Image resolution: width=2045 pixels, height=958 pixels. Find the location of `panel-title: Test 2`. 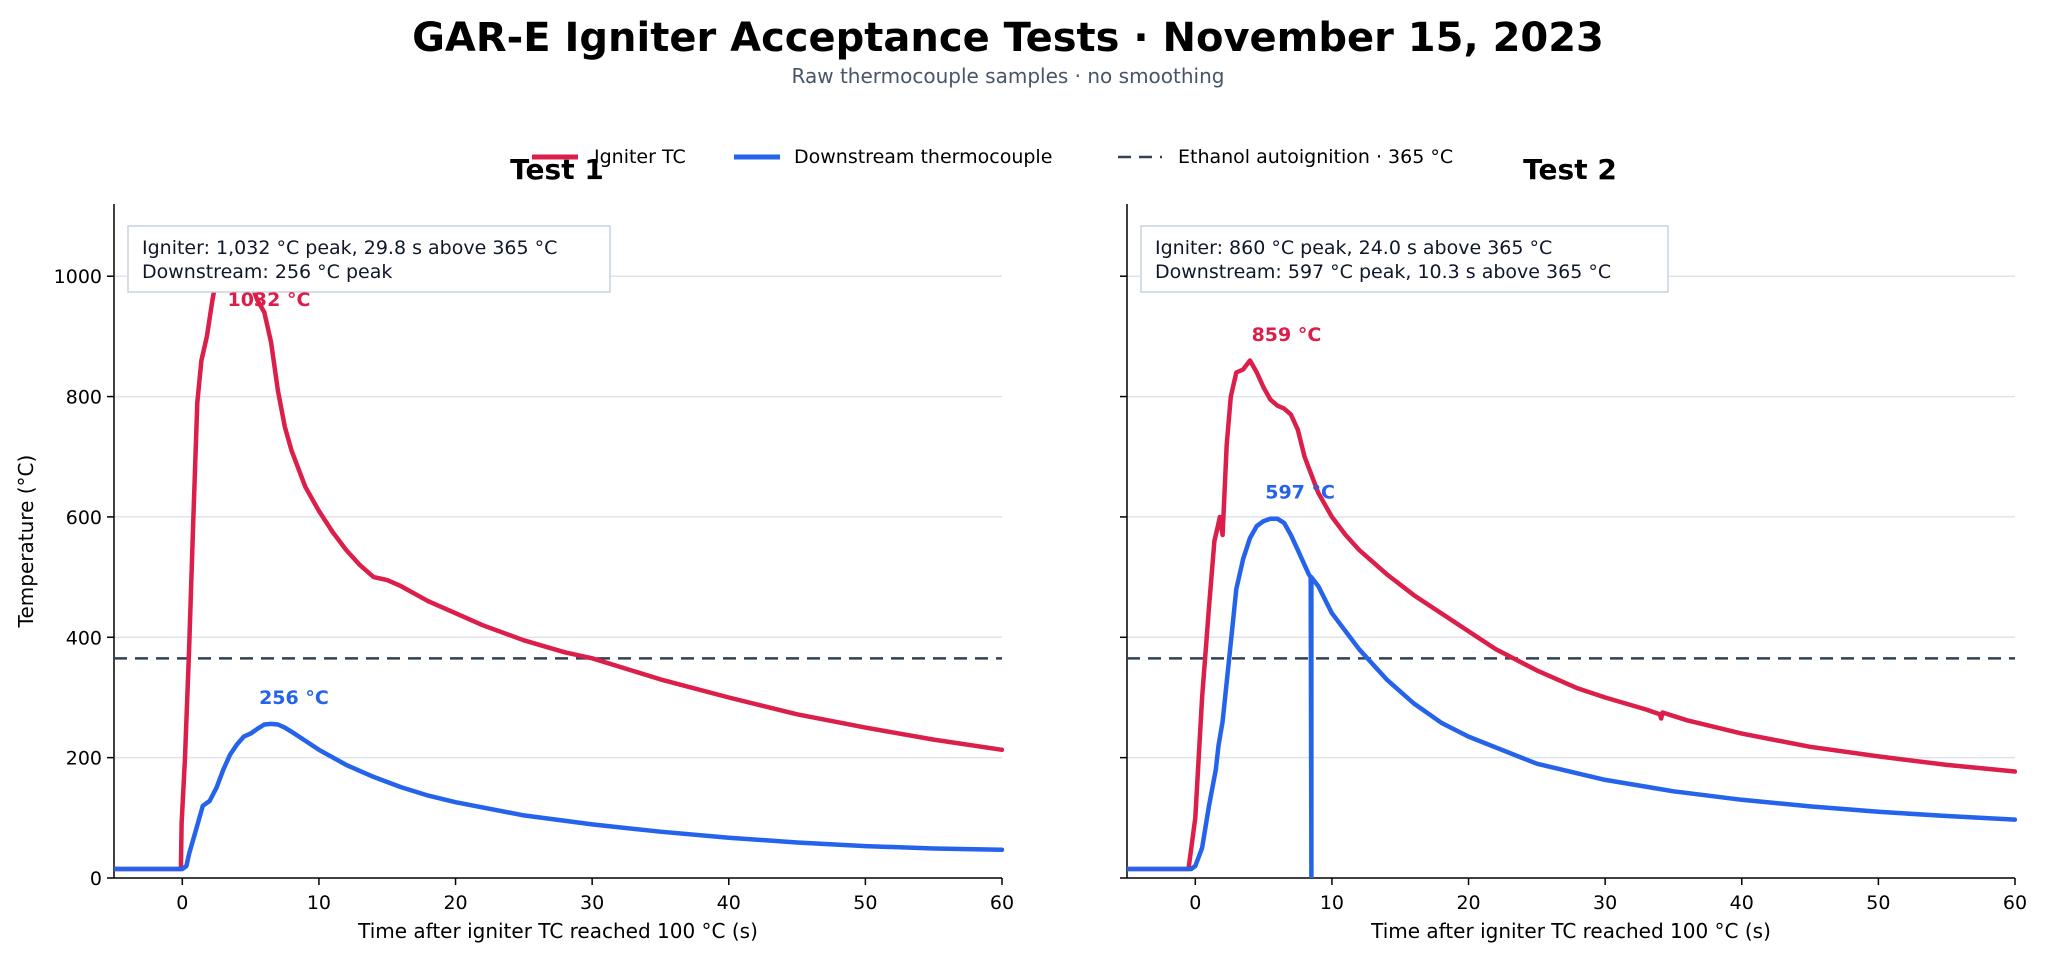

panel-title: Test 2 is located at coordinates (1570, 169).